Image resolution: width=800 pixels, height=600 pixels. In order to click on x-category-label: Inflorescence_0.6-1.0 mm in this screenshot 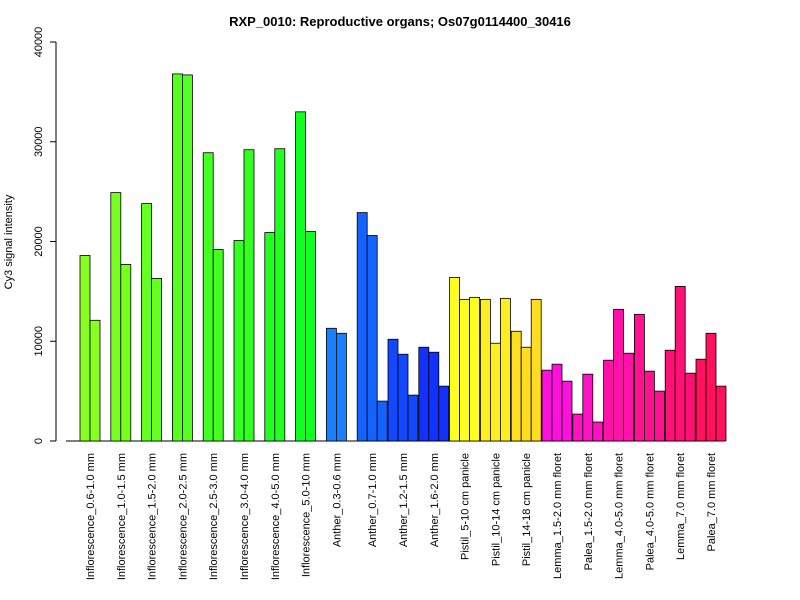, I will do `click(91, 516)`.